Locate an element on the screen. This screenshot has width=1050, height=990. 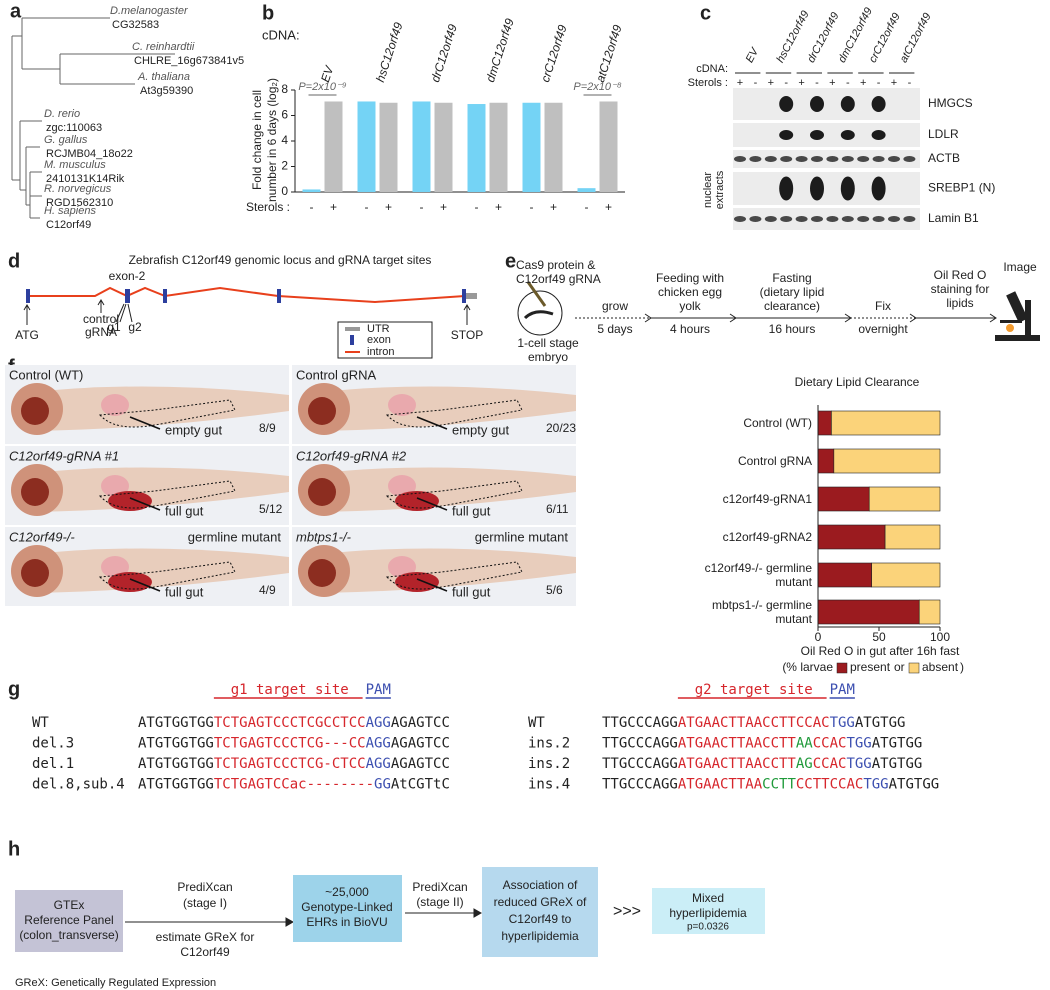
x-category-label: EV is located at coordinates (327, 73).